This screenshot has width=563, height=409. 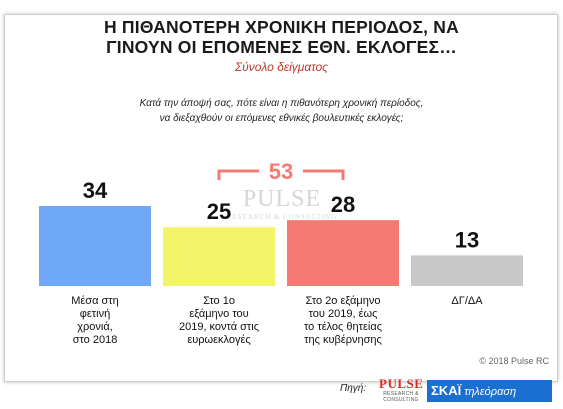 What do you see at coordinates (343, 204) in the screenshot?
I see `bar-value-label-3: 28` at bounding box center [343, 204].